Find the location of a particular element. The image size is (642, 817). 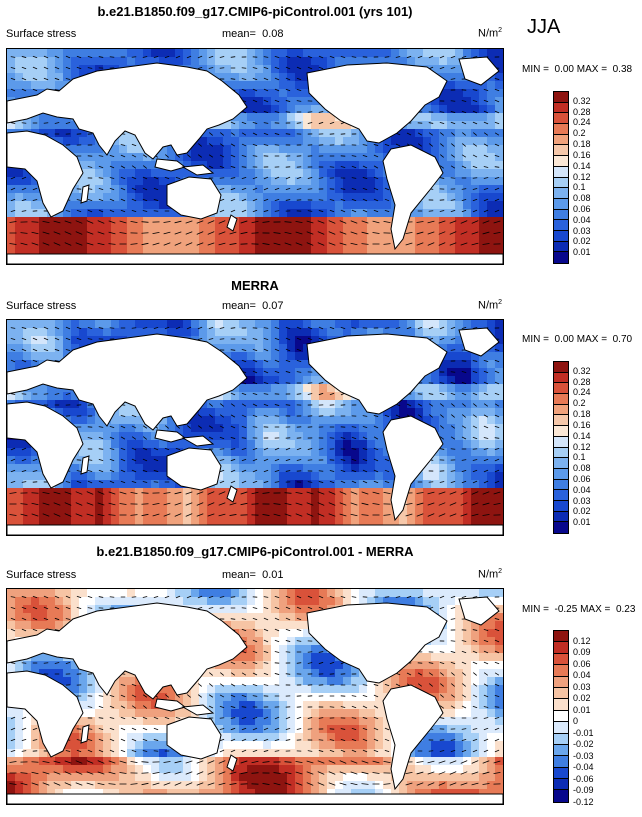

units-base: N/m is located at coordinates (488, 574).